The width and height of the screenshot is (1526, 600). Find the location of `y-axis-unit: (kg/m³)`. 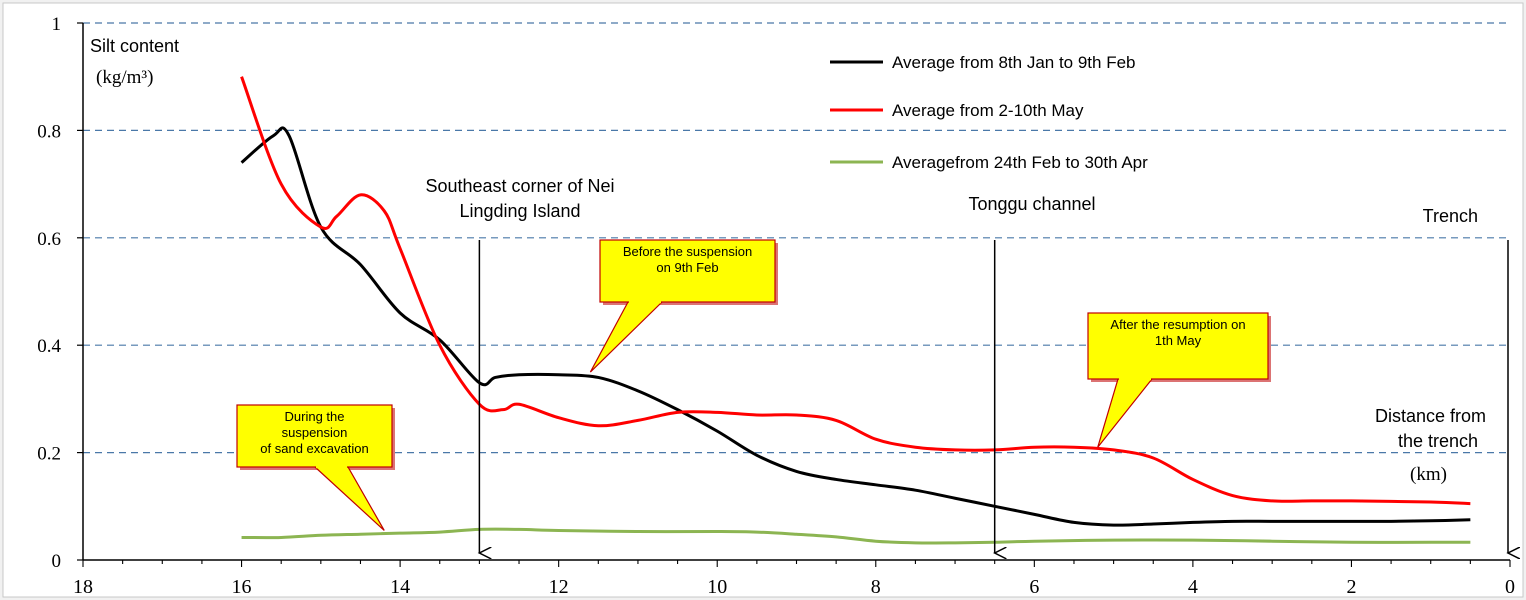

y-axis-unit: (kg/m³) is located at coordinates (124, 77).